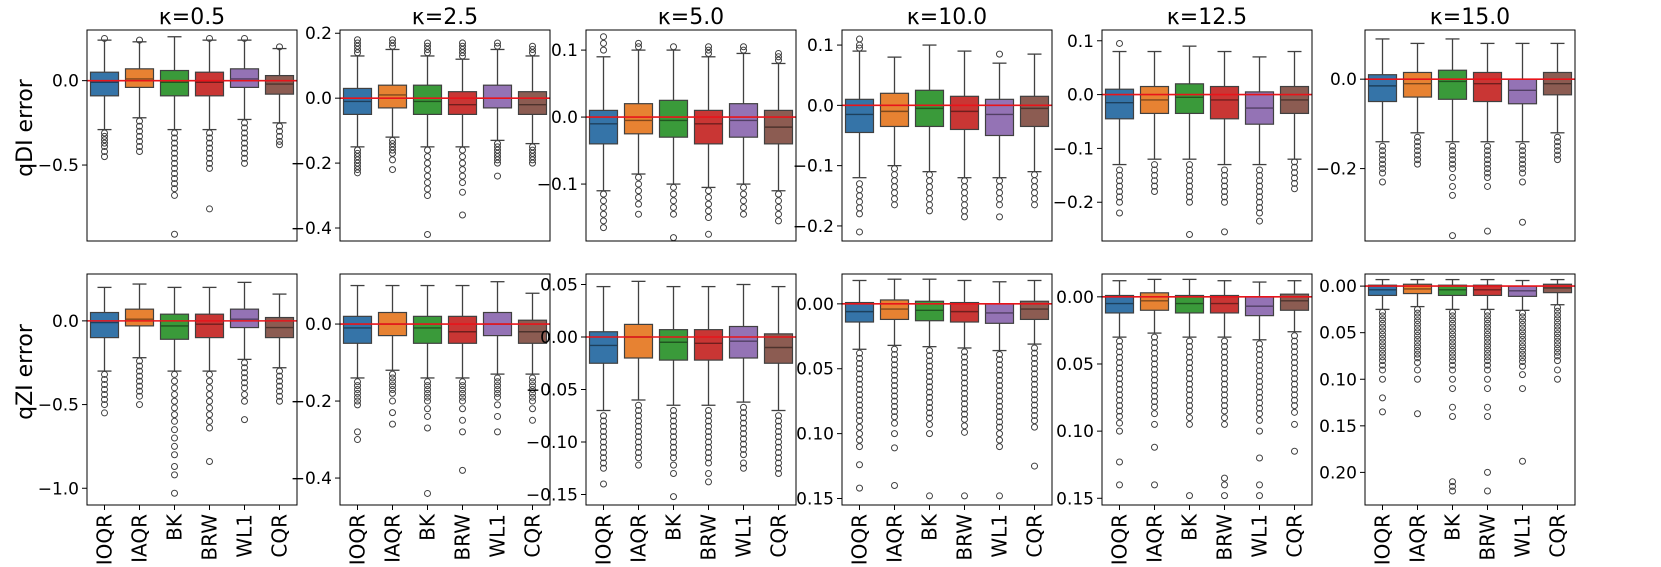  What do you see at coordinates (1446, 123) in the screenshot?
I see `panel-0-5: 0.0 −0.2 κ=15.0` at bounding box center [1446, 123].